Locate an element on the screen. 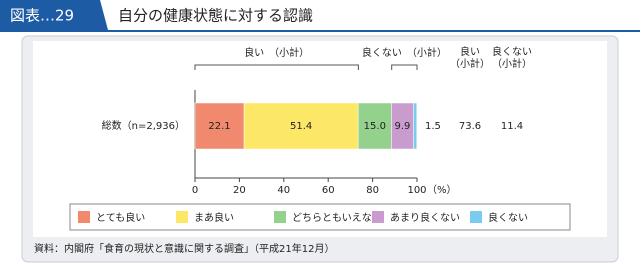 The height and width of the screenshot is (270, 640). source-note: 資料：内閣府「食育の現状と意識に関する調査」（平成21年12月） is located at coordinates (184, 248).